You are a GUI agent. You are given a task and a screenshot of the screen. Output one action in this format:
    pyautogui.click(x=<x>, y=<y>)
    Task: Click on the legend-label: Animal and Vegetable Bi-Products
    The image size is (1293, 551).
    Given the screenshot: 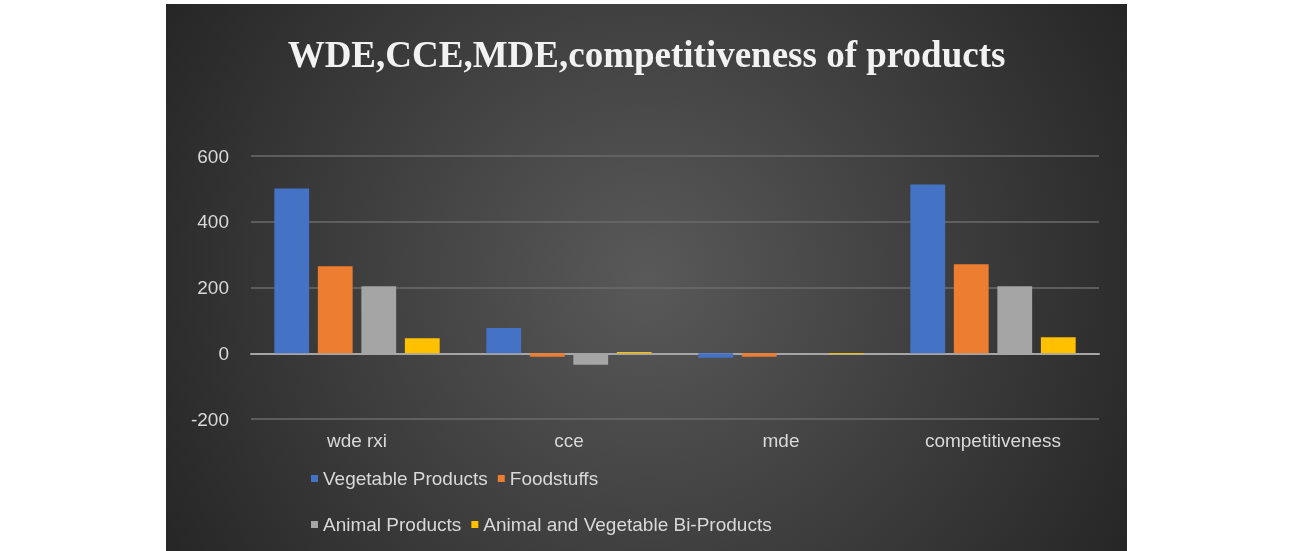 What is the action you would take?
    pyautogui.click(x=627, y=524)
    